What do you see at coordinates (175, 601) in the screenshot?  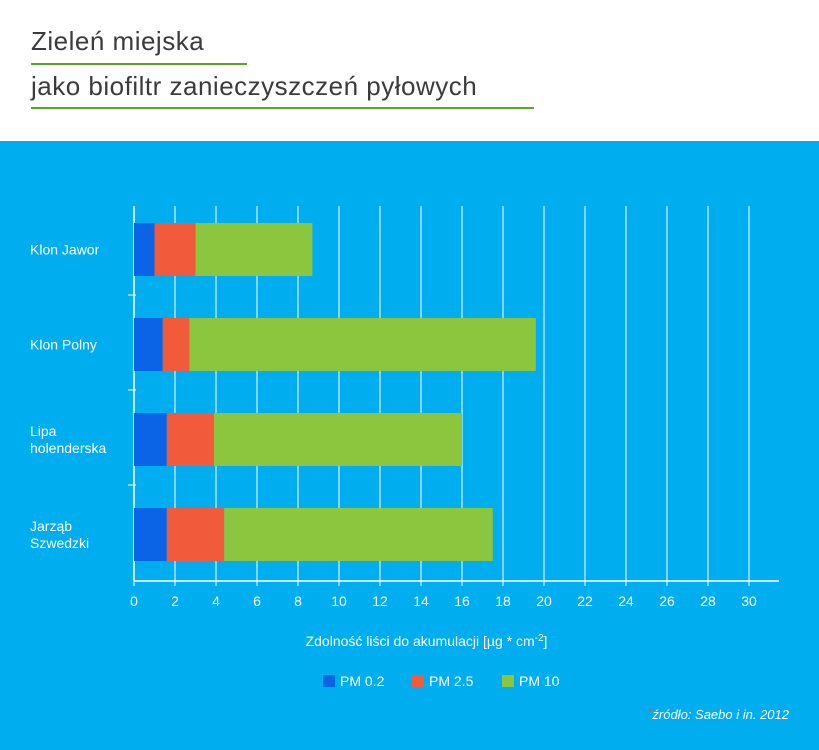 I see `x-tick-label: 2` at bounding box center [175, 601].